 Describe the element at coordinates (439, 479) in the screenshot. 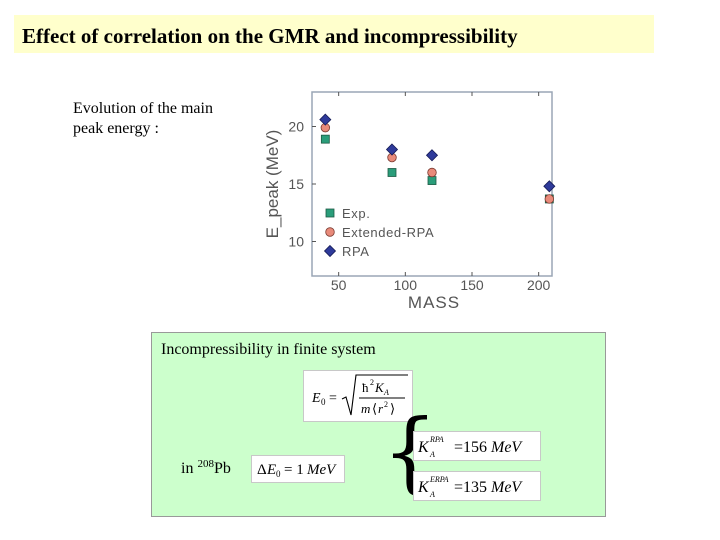

I see `svg-text: ERPA` at that location.